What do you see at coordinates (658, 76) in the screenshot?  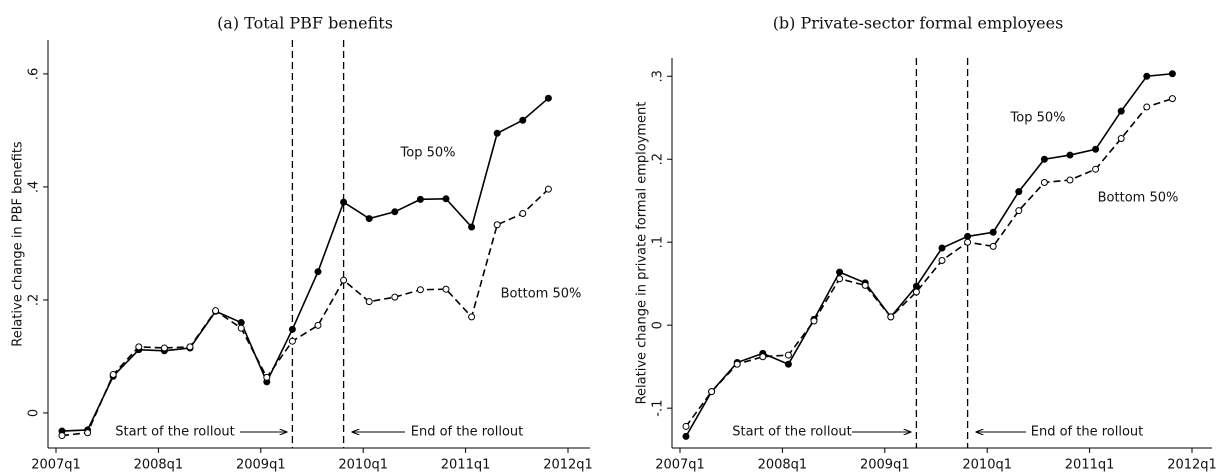 I see `y-tick-label: .3` at bounding box center [658, 76].